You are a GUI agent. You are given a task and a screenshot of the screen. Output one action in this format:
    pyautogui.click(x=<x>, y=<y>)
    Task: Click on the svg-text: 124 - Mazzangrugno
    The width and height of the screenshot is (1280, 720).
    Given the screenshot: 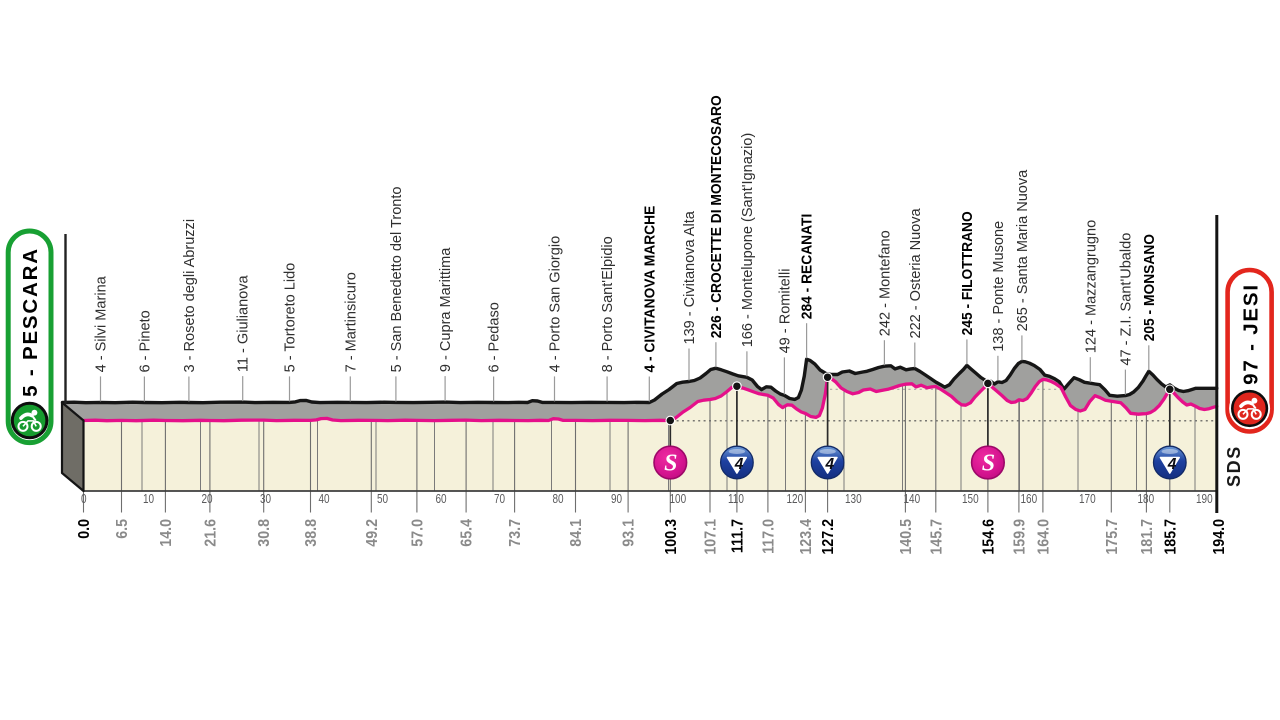 What is the action you would take?
    pyautogui.click(x=1091, y=286)
    